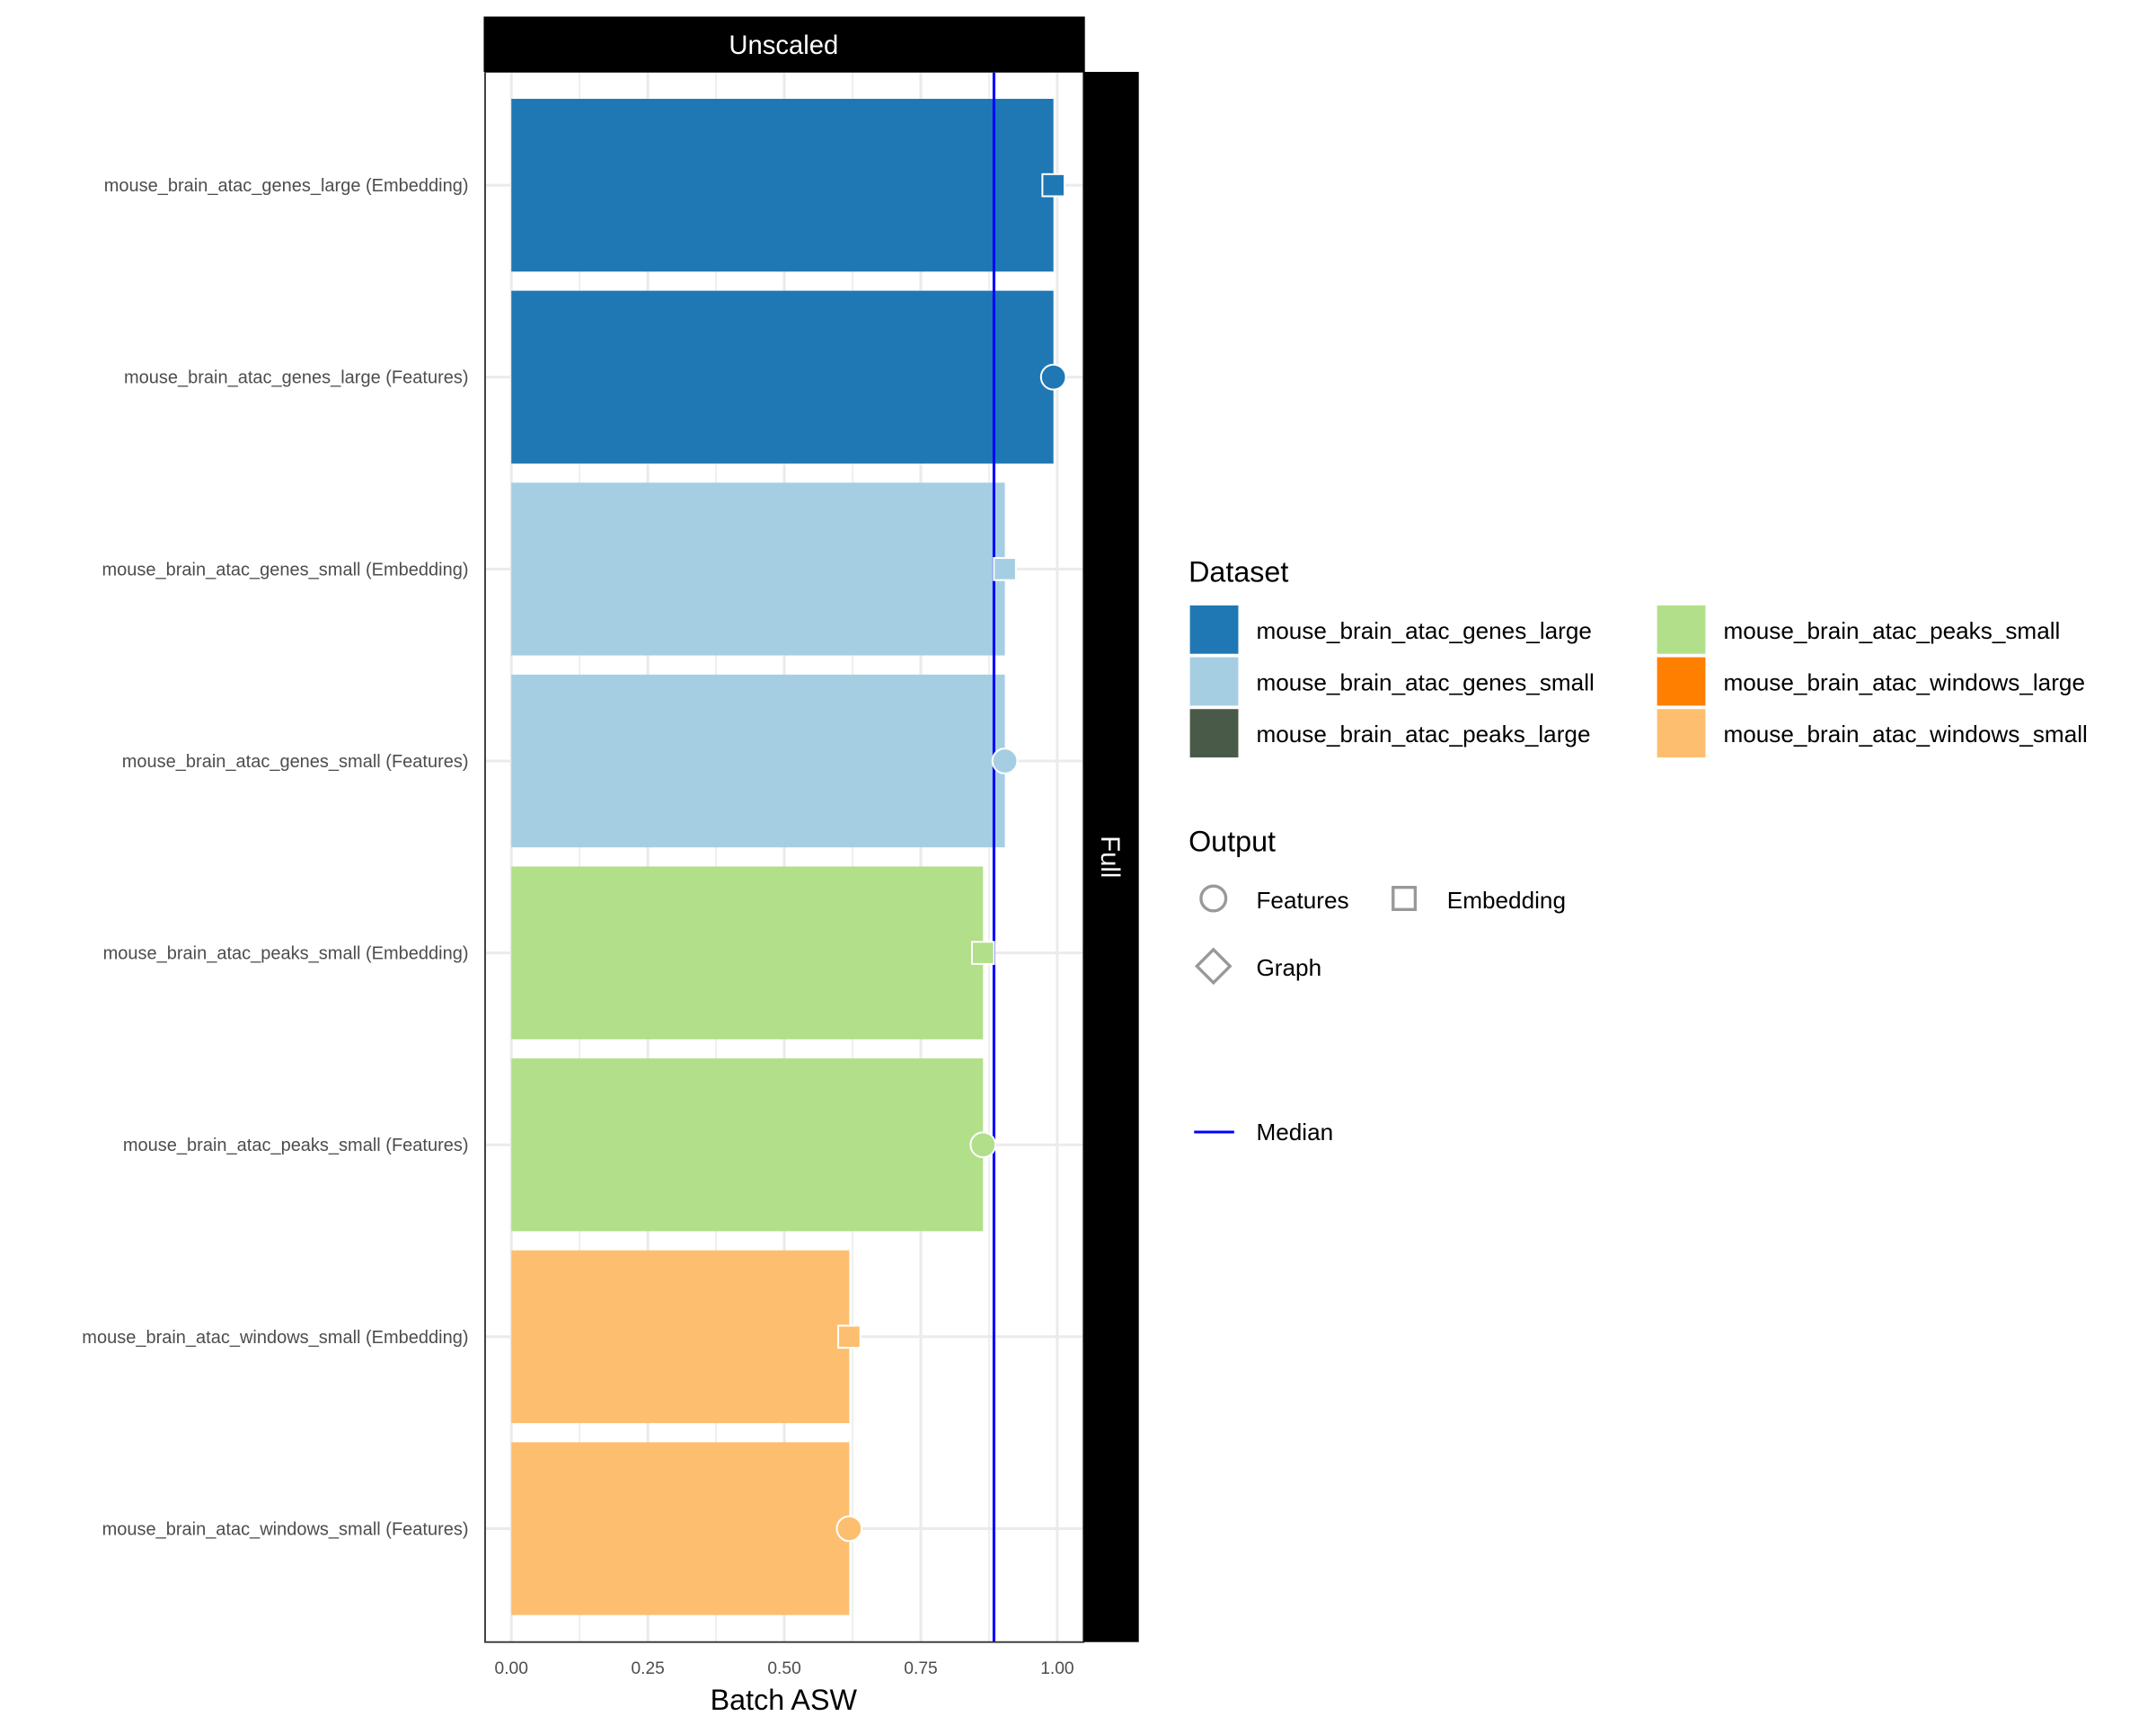 The image size is (2156, 1725). I want to click on y-tick-label: mouse_brain_atac_genes_small (Embedding), so click(285, 569).